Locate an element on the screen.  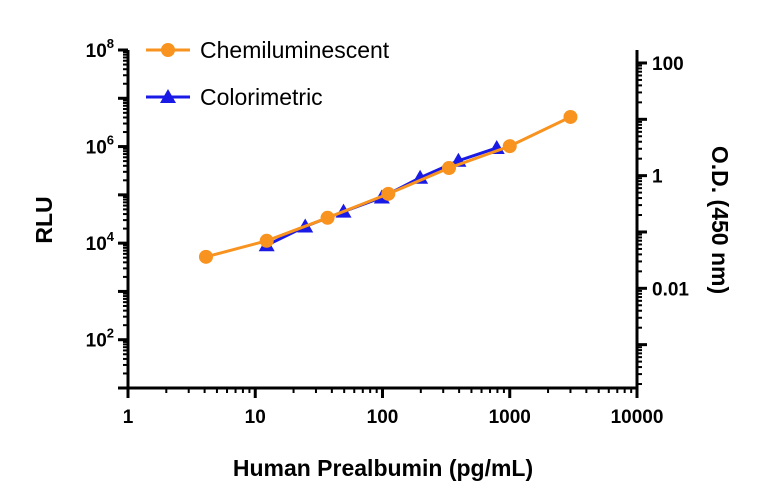
x-tick-label: 1 is located at coordinates (128, 417).